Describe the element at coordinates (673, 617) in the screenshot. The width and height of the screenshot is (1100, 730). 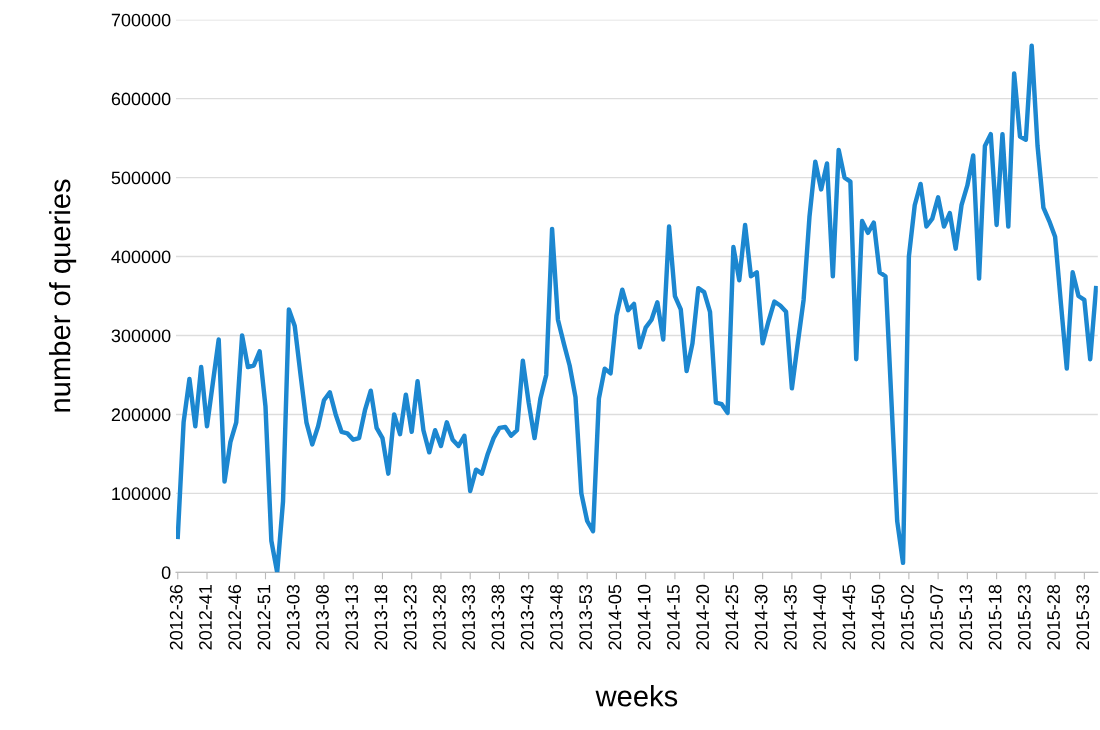
I see `x-tick-label: 2014-15` at that location.